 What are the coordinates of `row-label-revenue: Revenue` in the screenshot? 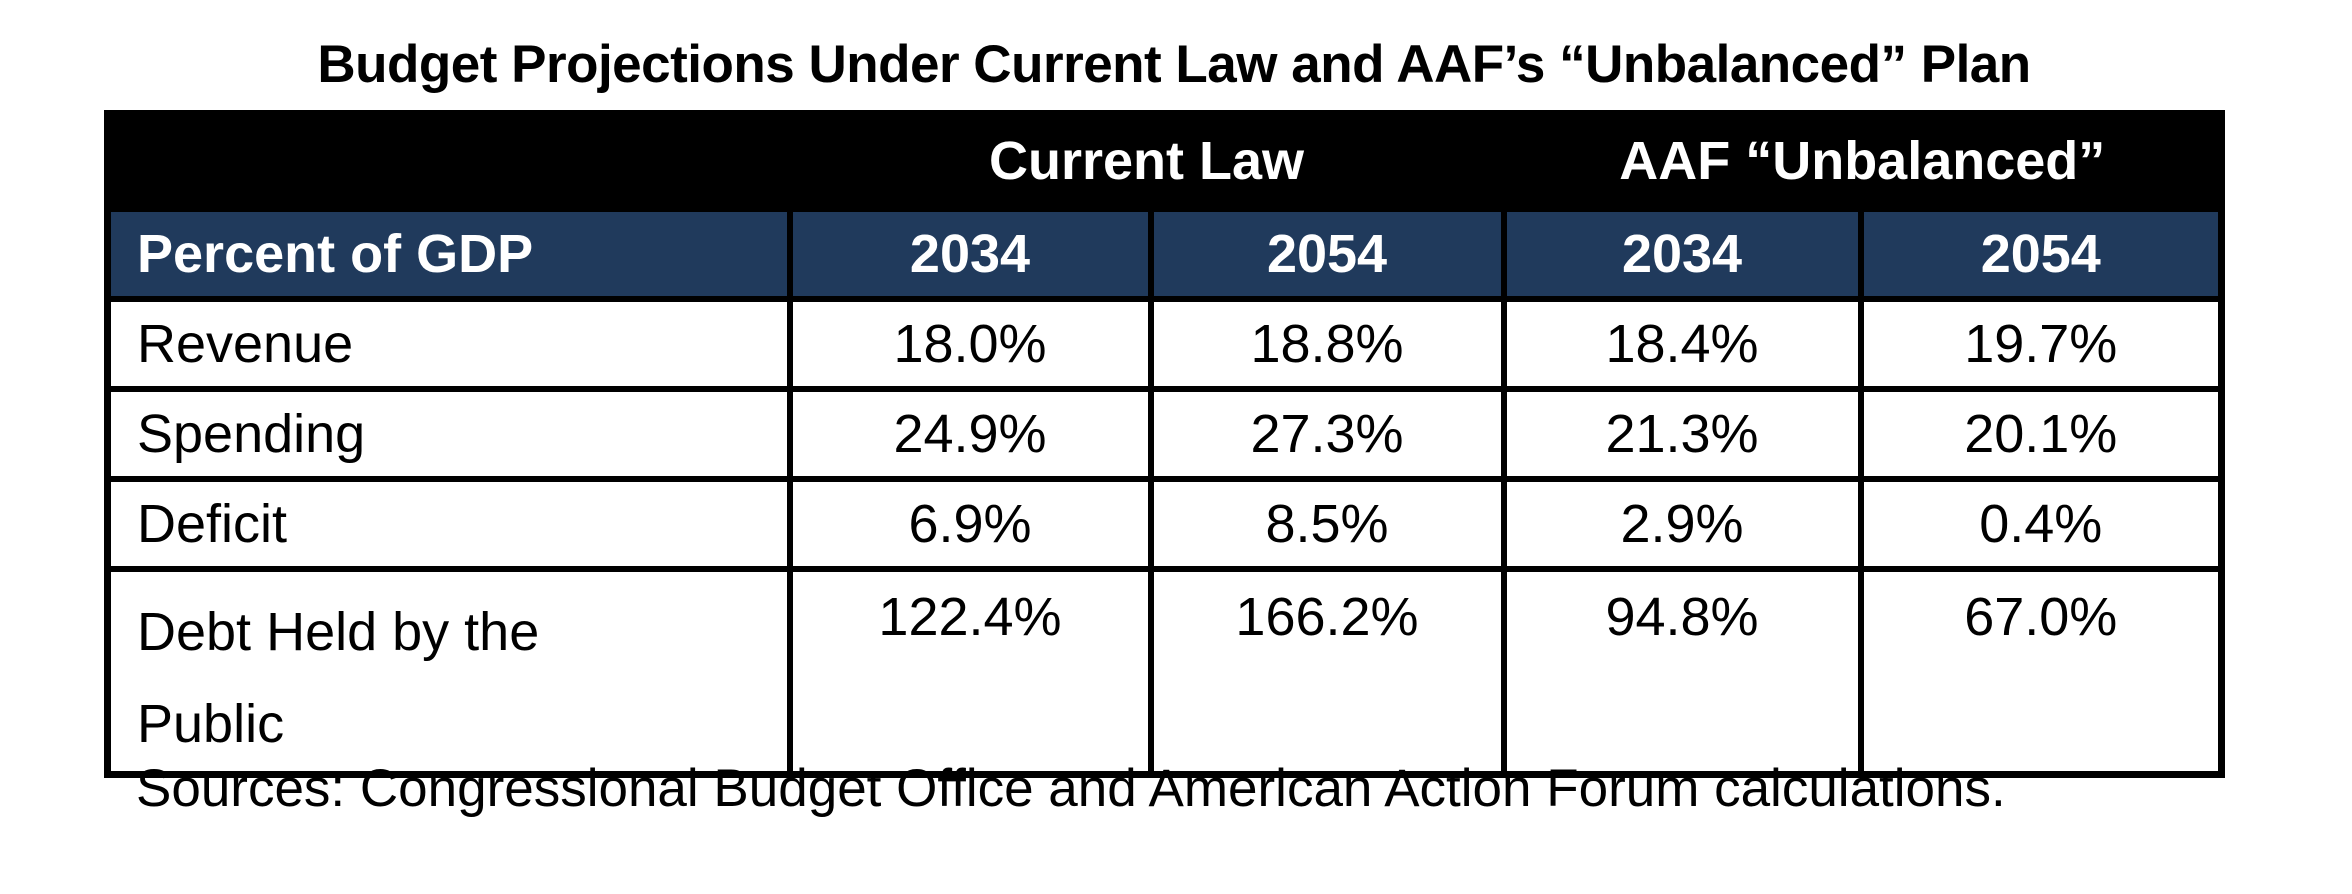 It's located at (448, 343).